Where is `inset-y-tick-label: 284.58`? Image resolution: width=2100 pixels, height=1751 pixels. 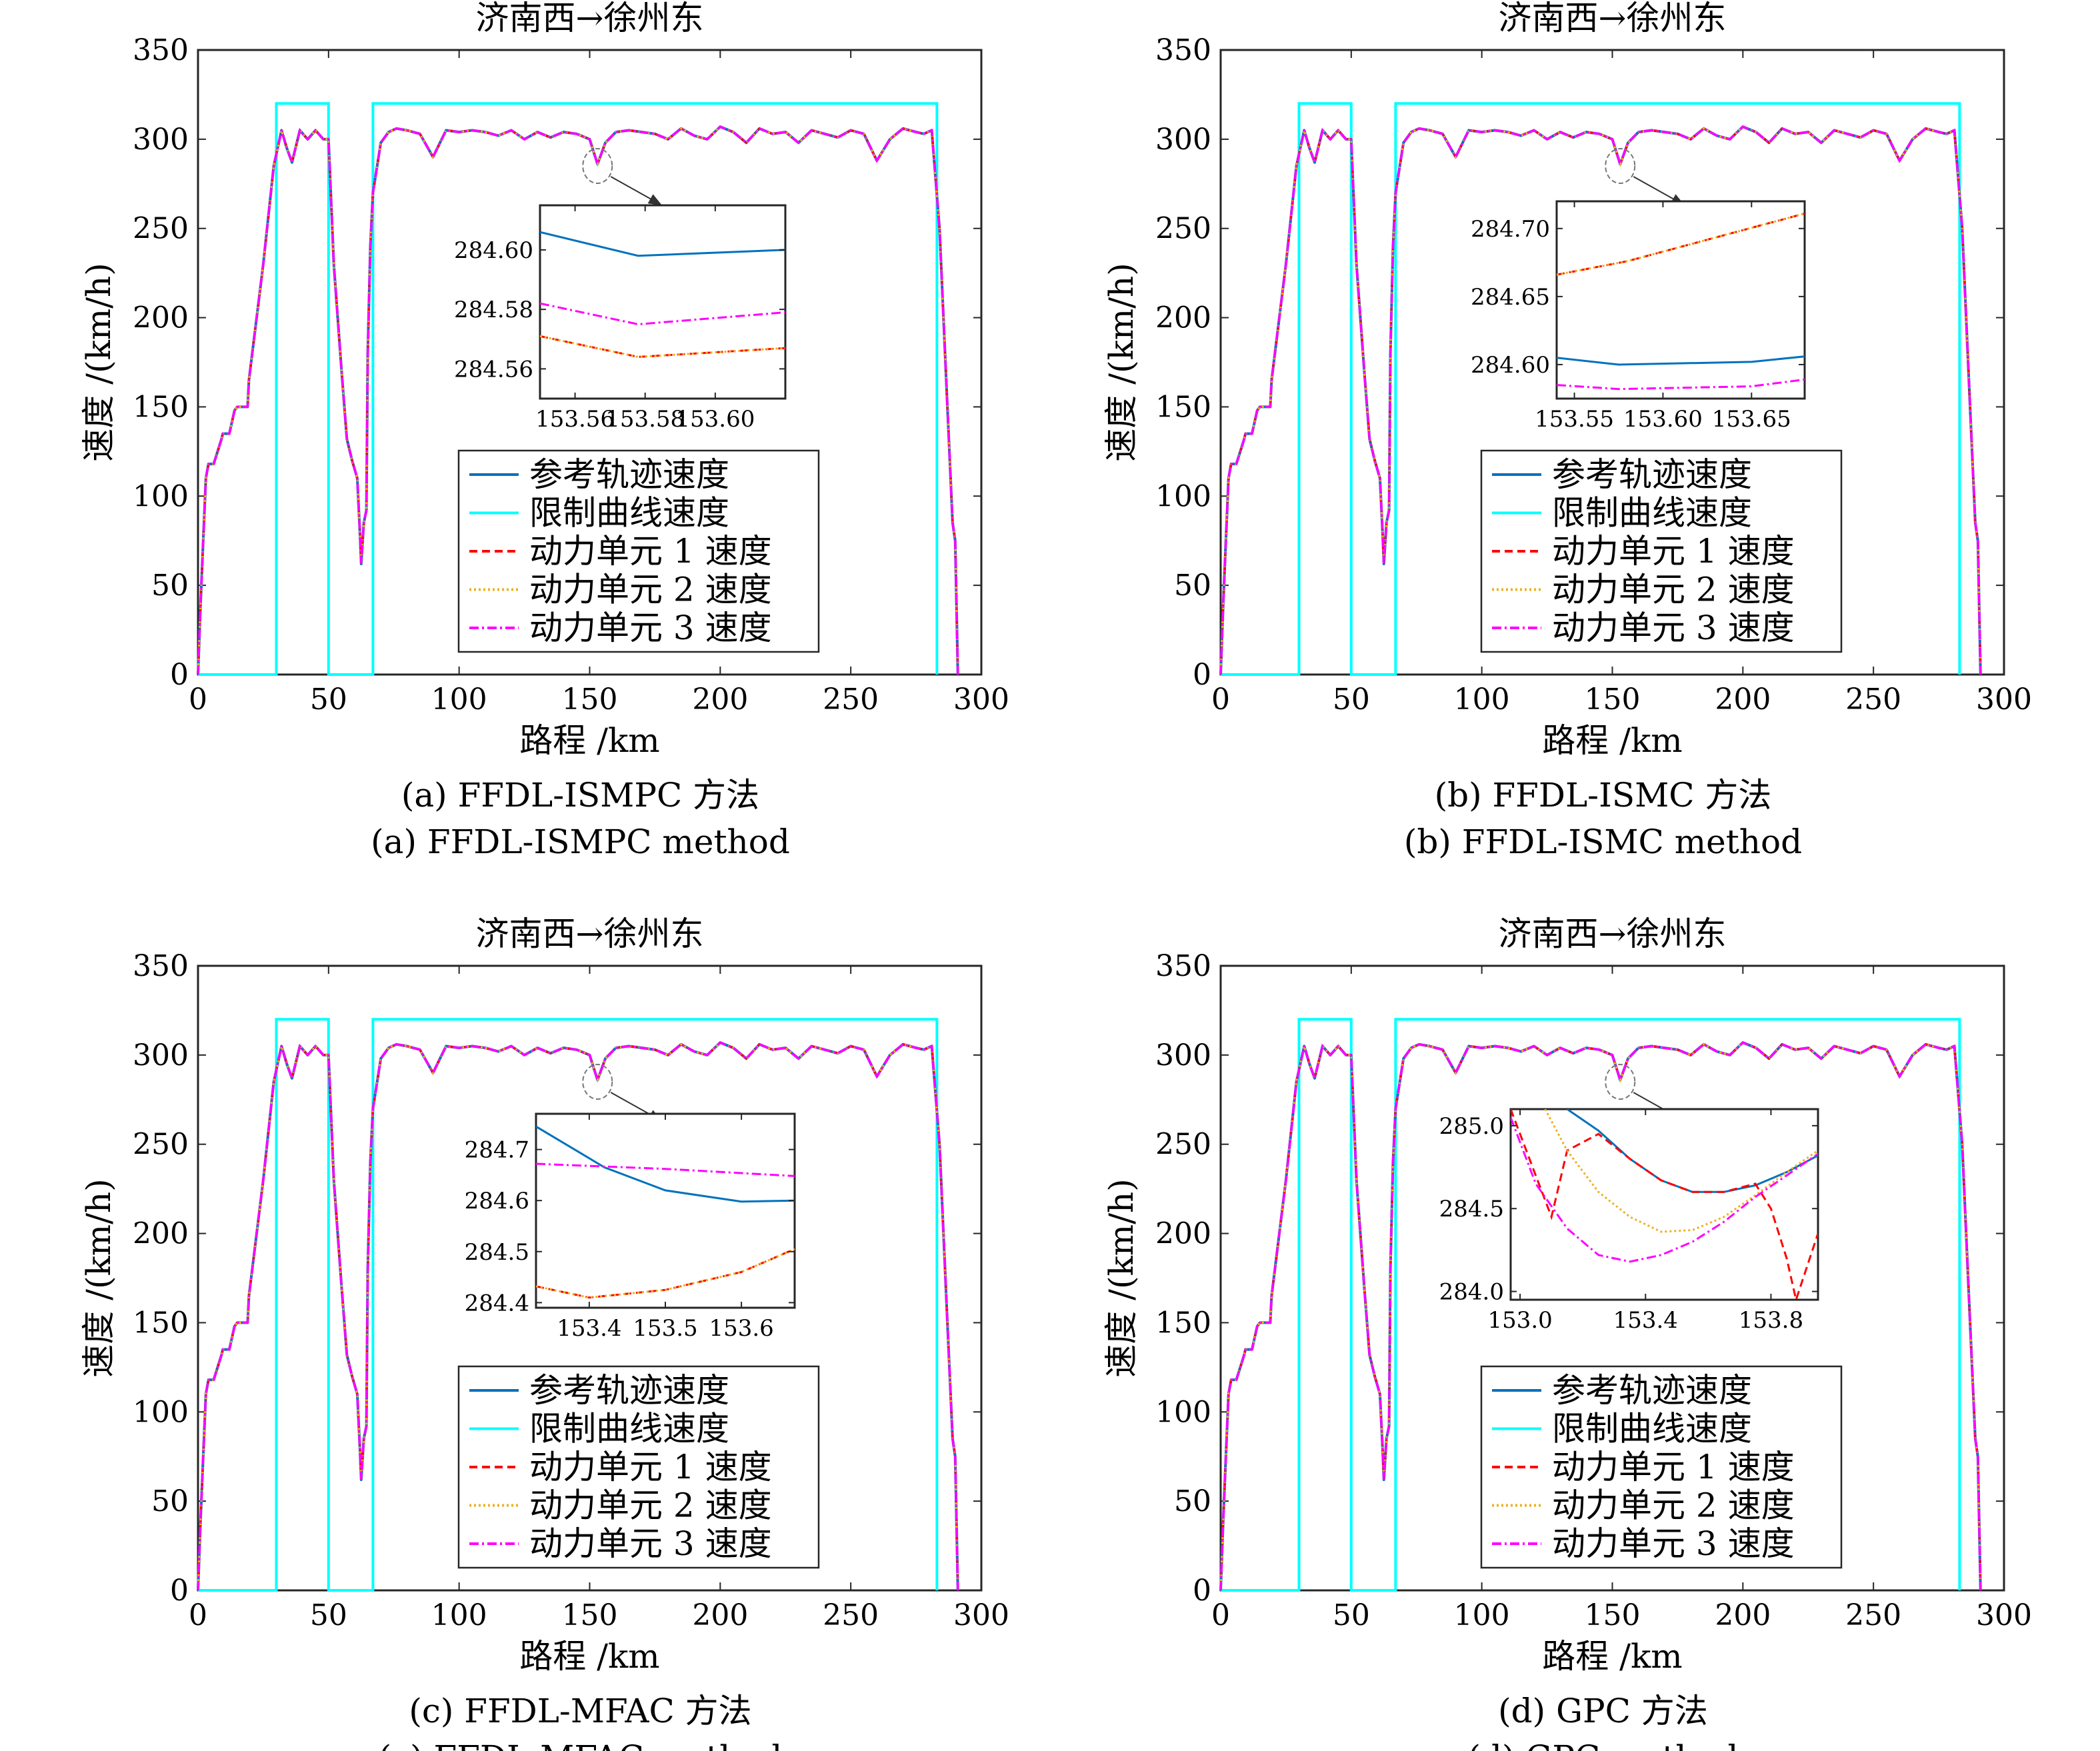
inset-y-tick-label: 284.58 is located at coordinates (493, 310).